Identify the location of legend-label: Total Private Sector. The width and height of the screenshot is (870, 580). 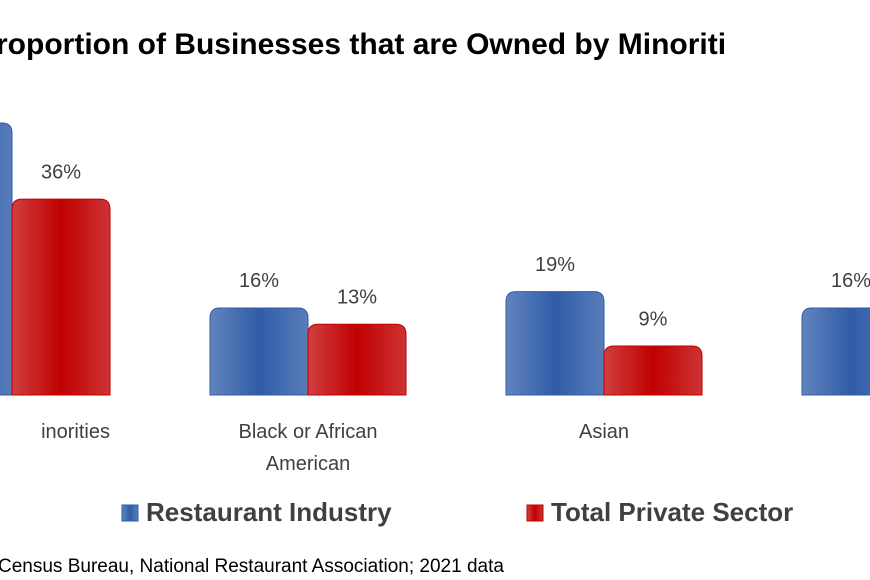
(672, 512).